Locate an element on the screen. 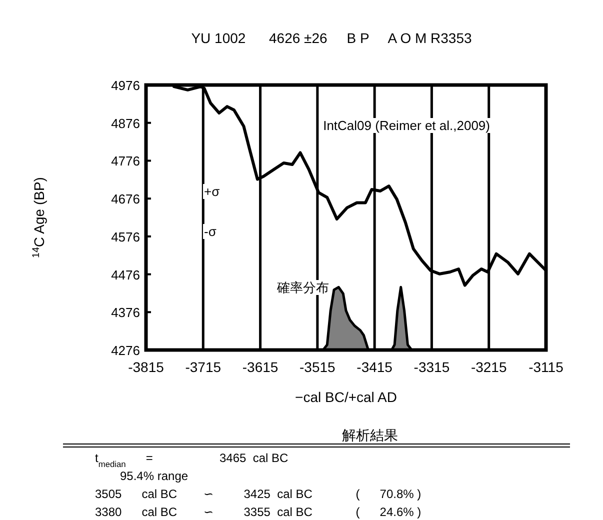  y-tick-label: 4476 is located at coordinates (125, 274).